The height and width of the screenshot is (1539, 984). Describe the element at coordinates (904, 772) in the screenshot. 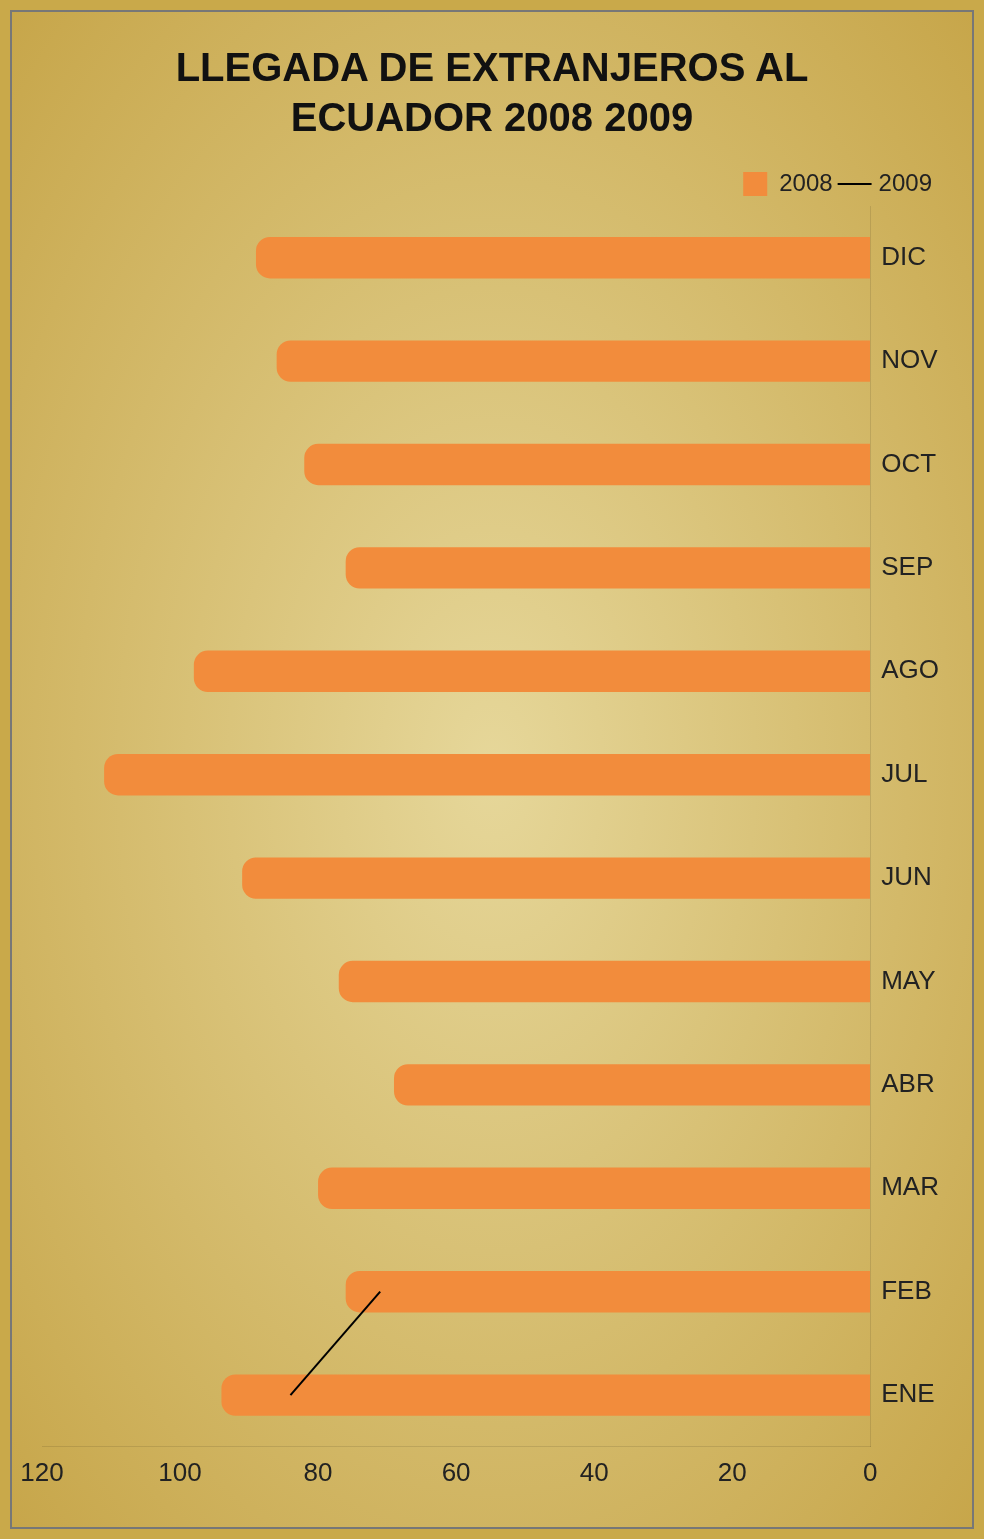

I see `y-tick-label: JUL` at that location.